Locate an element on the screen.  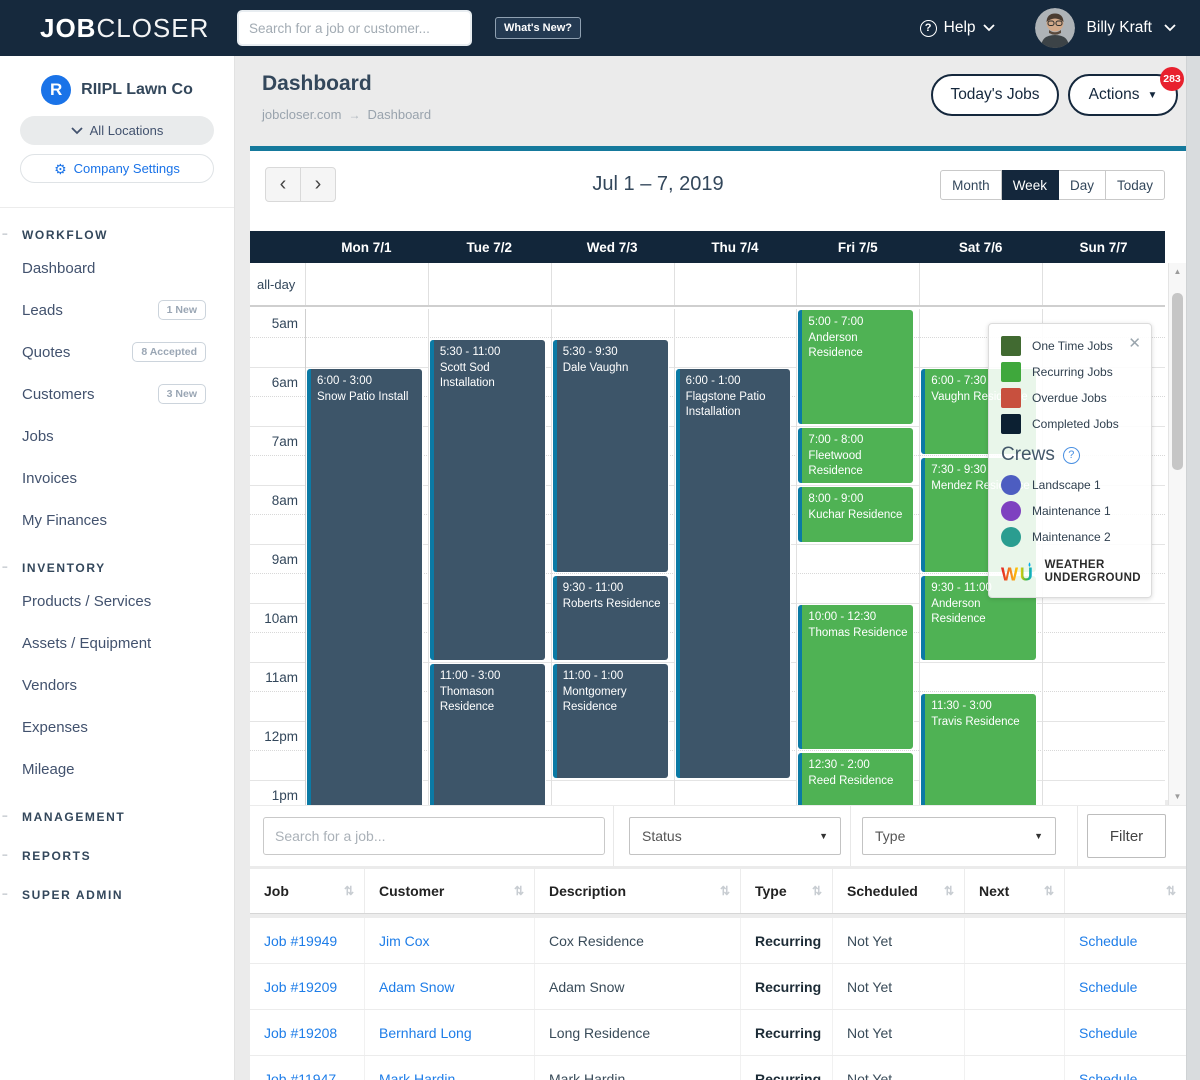
column-header-type: Type ⇅ is located at coordinates (787, 891).